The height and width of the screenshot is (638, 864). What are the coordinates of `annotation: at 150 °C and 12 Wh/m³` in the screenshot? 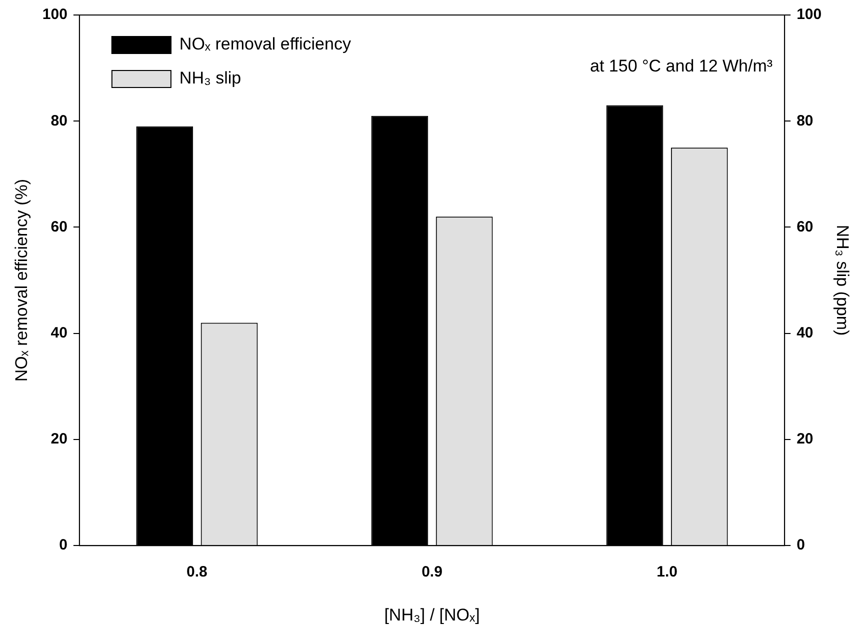 It's located at (681, 66).